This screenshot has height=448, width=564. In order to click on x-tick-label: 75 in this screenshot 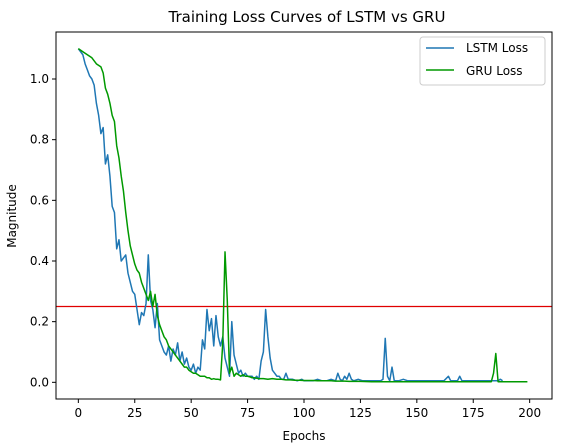, I will do `click(247, 413)`.